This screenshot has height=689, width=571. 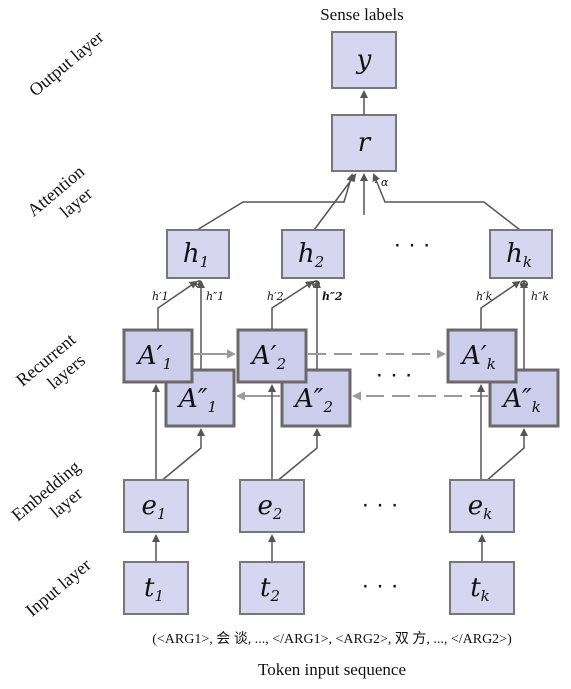 I want to click on recurrent-fwd-1-box, so click(x=158, y=356).